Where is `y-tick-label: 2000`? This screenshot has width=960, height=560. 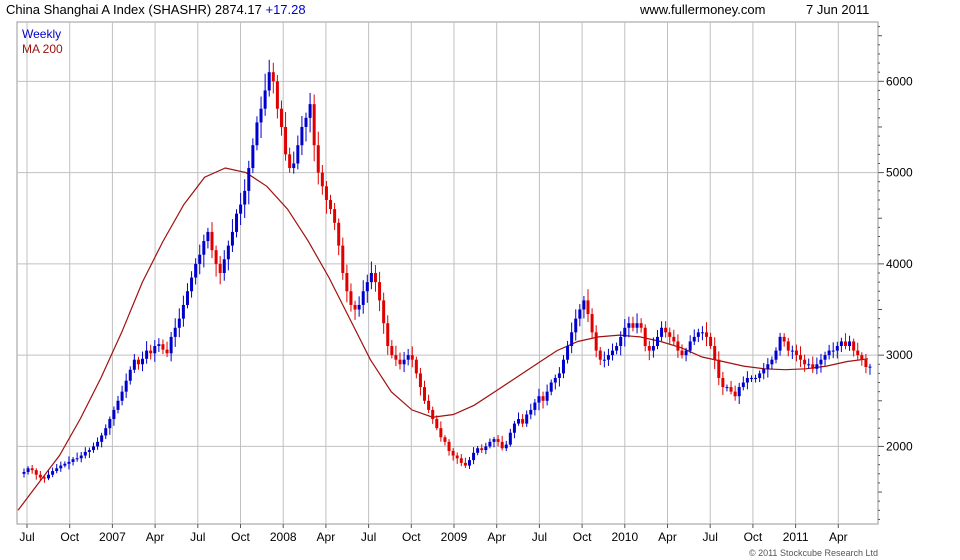 y-tick-label: 2000 is located at coordinates (899, 446).